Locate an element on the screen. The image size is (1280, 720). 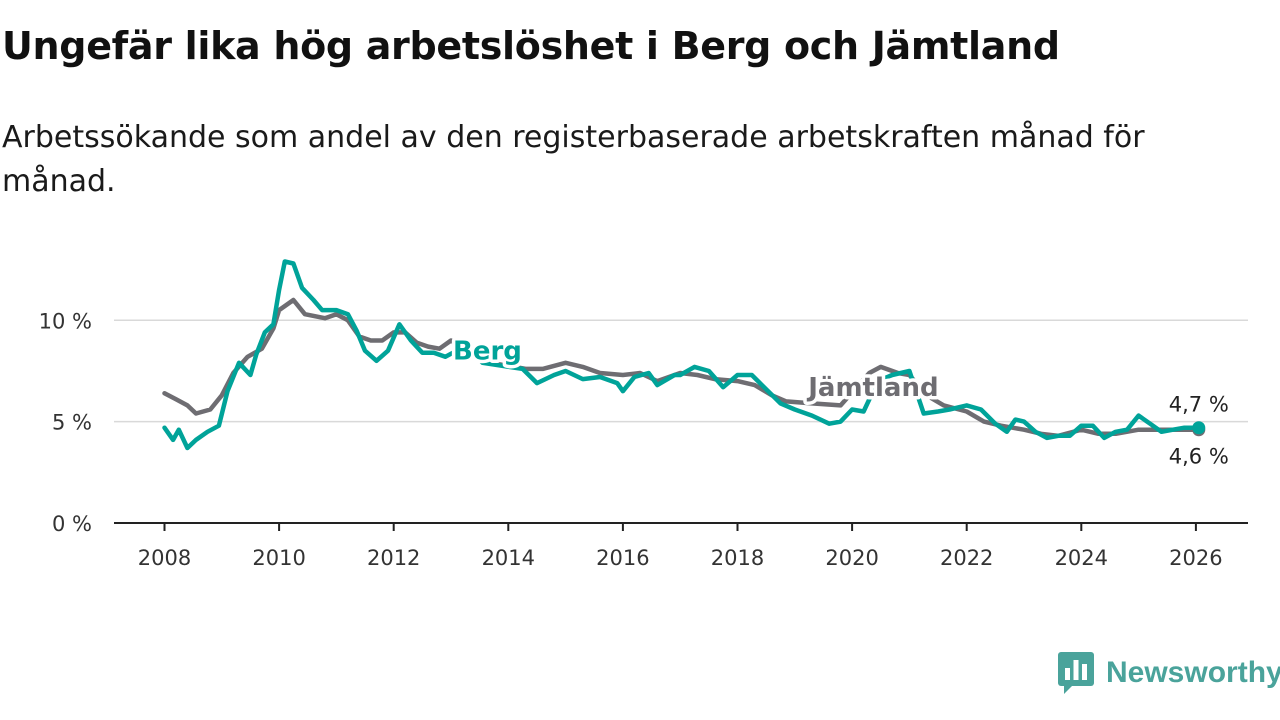
x-tick-label: 2020 is located at coordinates (851, 558).